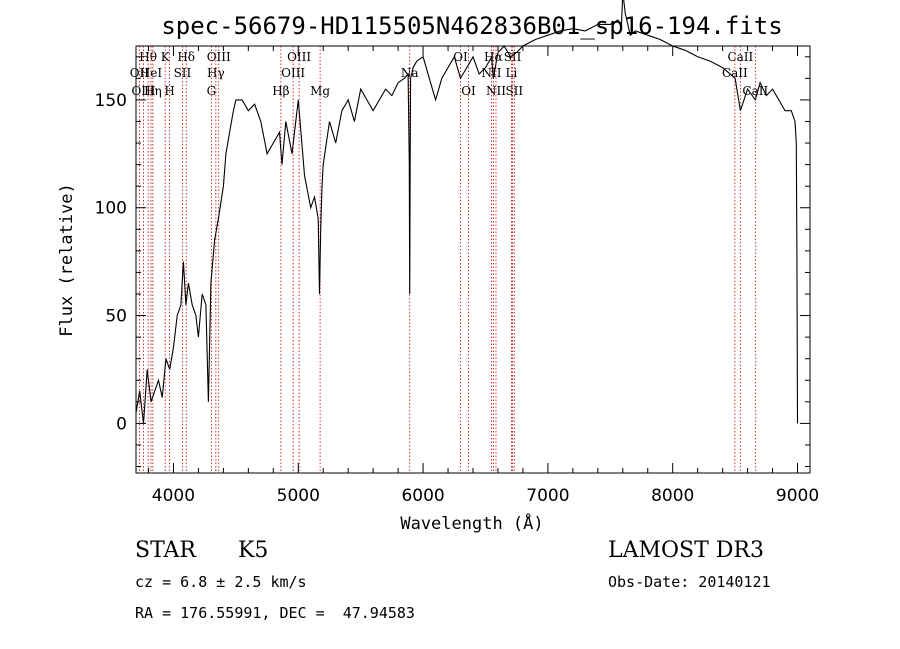  I want to click on spectral-line-label: H, so click(169, 91).